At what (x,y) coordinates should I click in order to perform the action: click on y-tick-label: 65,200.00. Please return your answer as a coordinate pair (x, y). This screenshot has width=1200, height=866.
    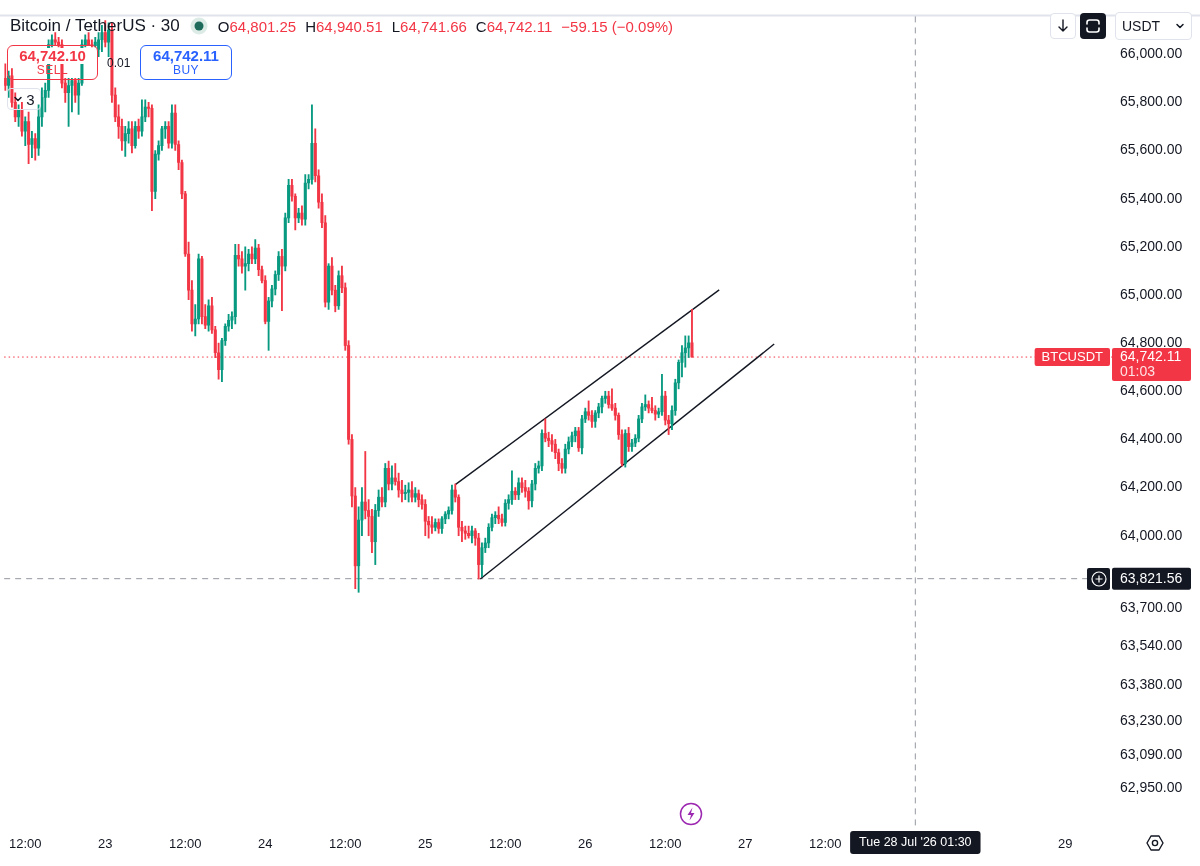
    Looking at the image, I should click on (1151, 245).